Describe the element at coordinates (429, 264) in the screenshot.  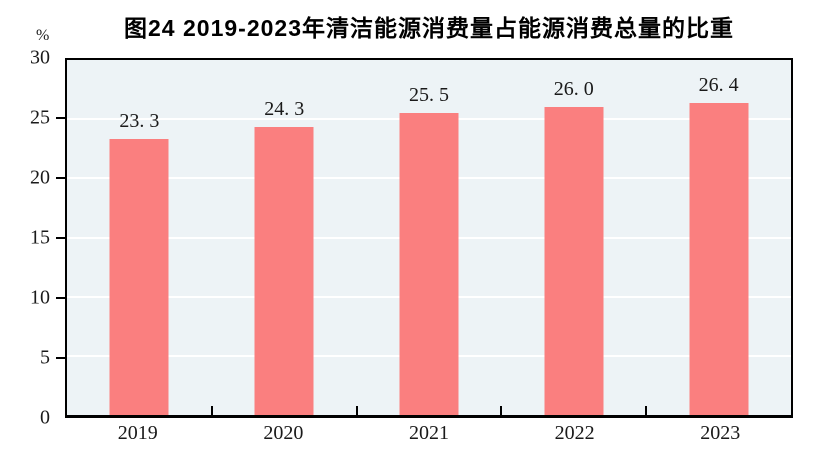
I see `bar-2021` at that location.